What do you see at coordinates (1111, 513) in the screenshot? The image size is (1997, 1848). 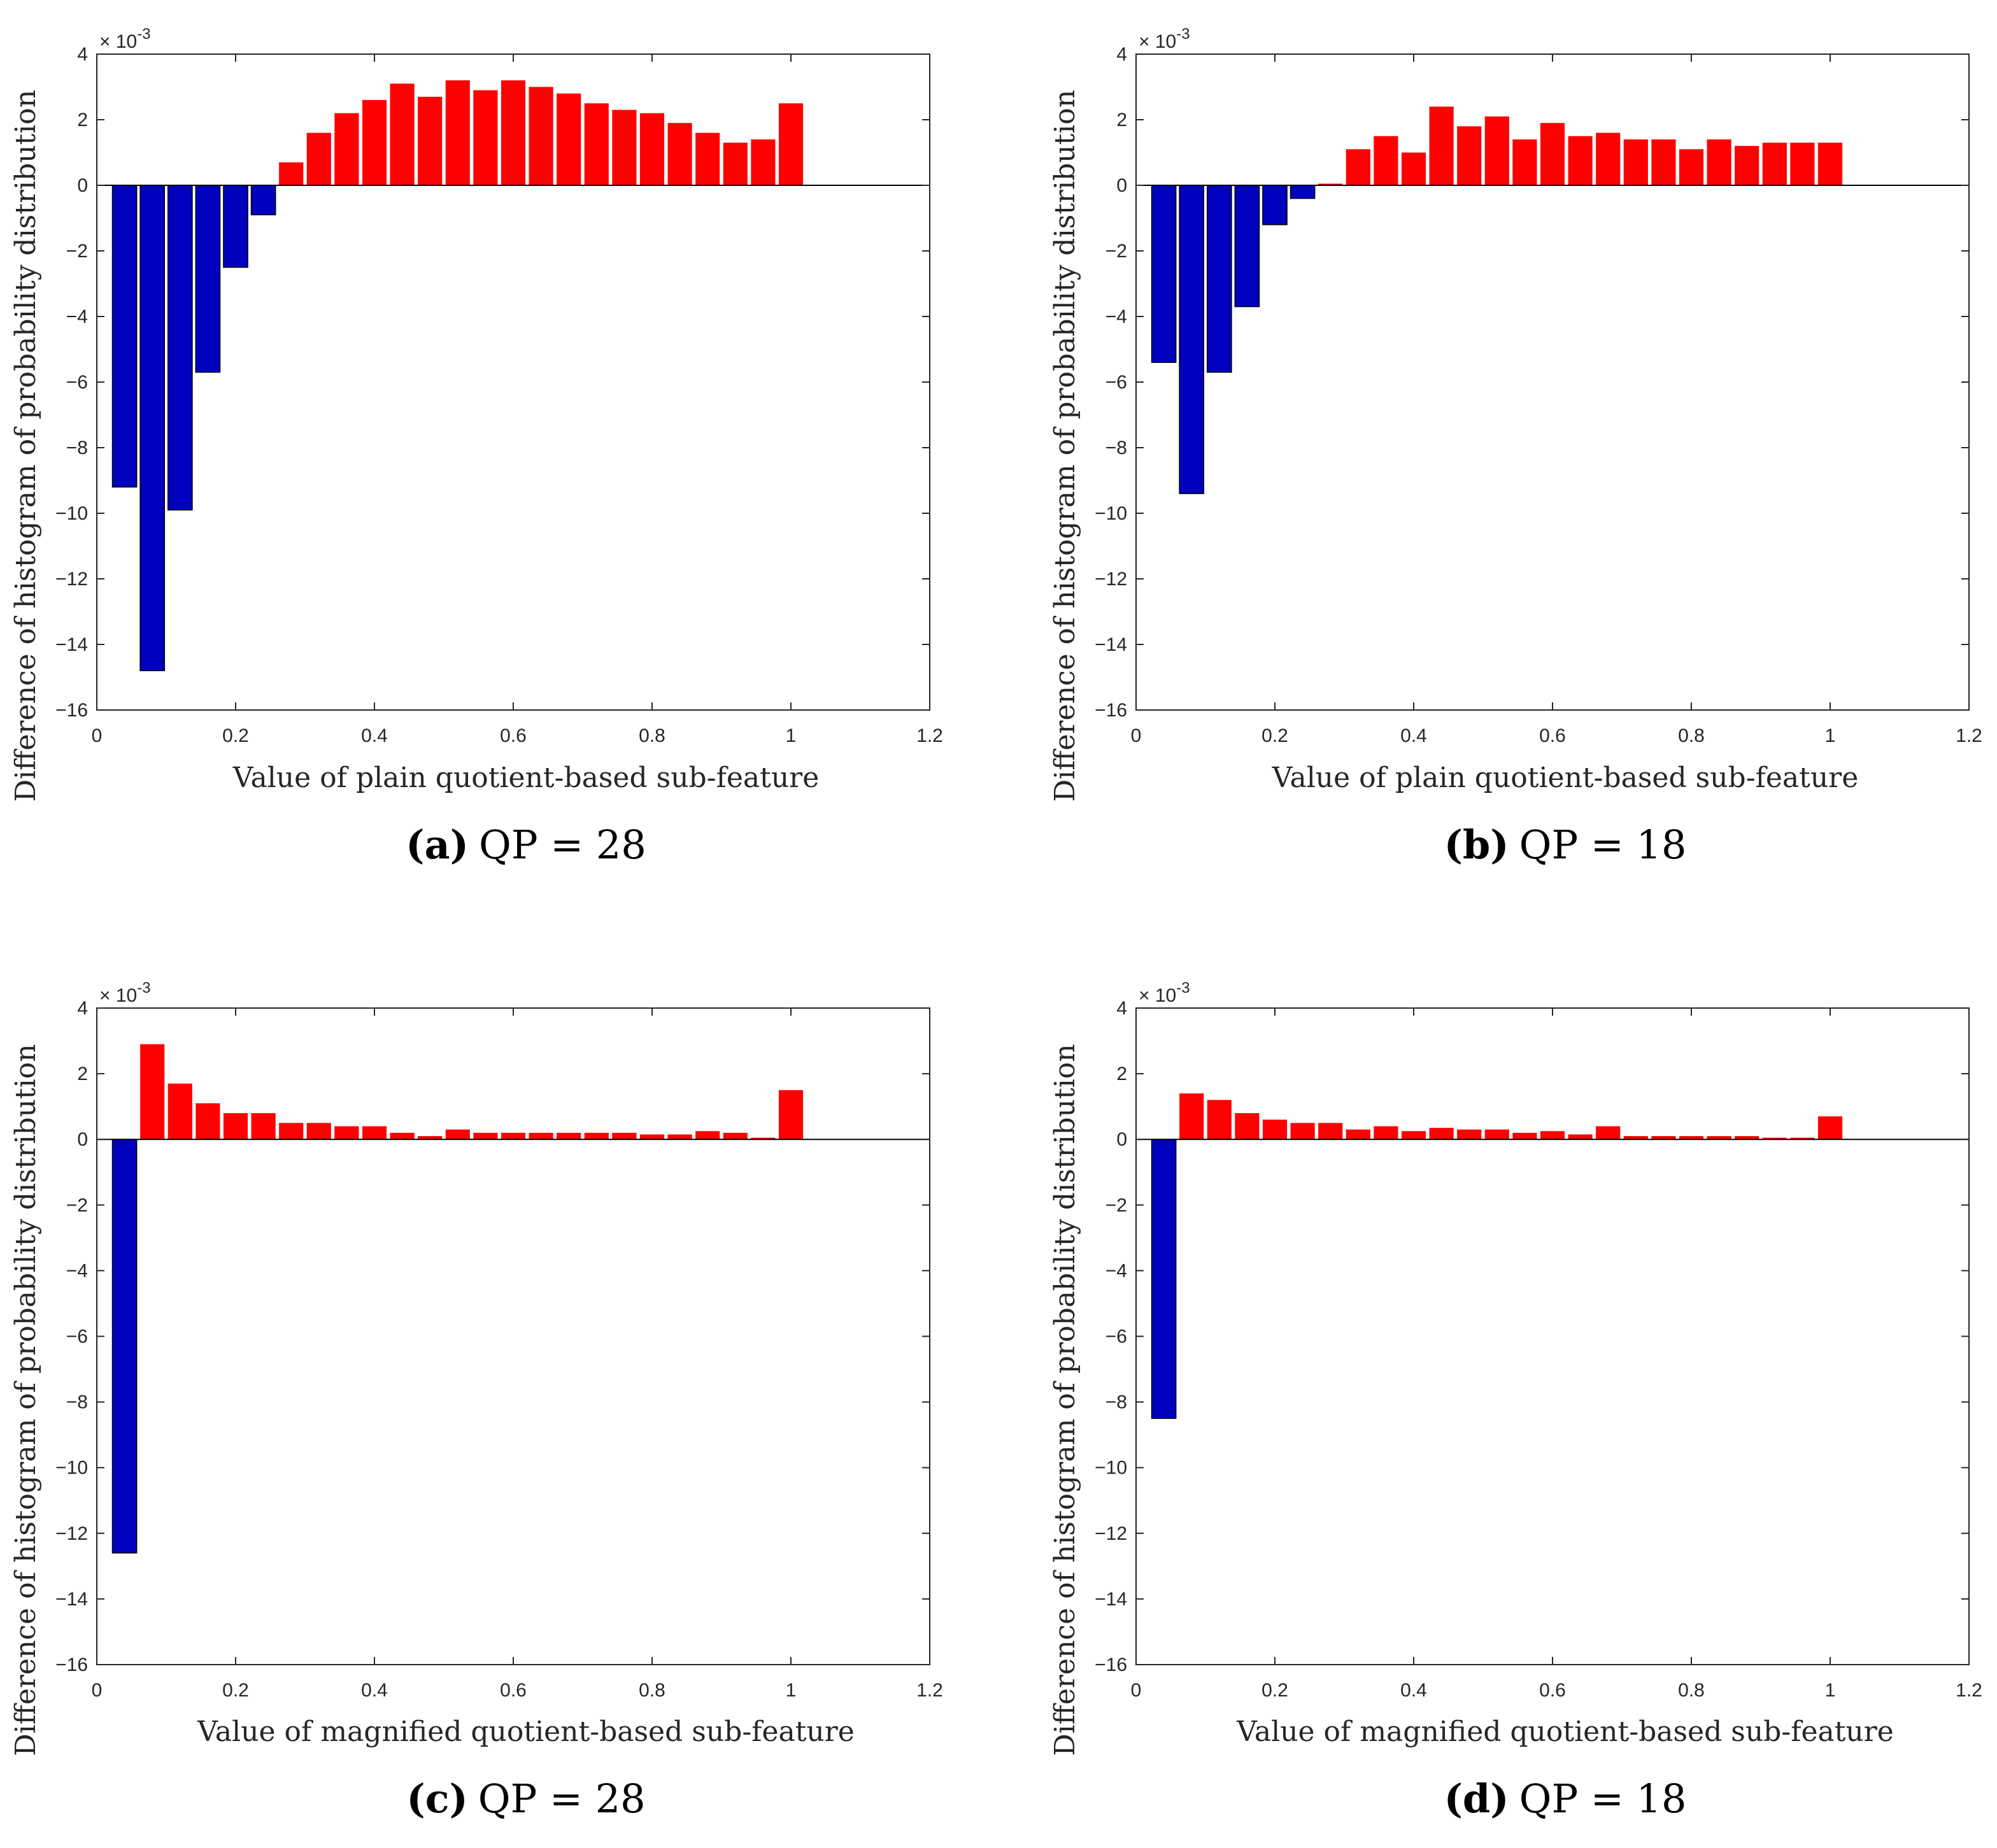 I see `y-tick-label: −10` at bounding box center [1111, 513].